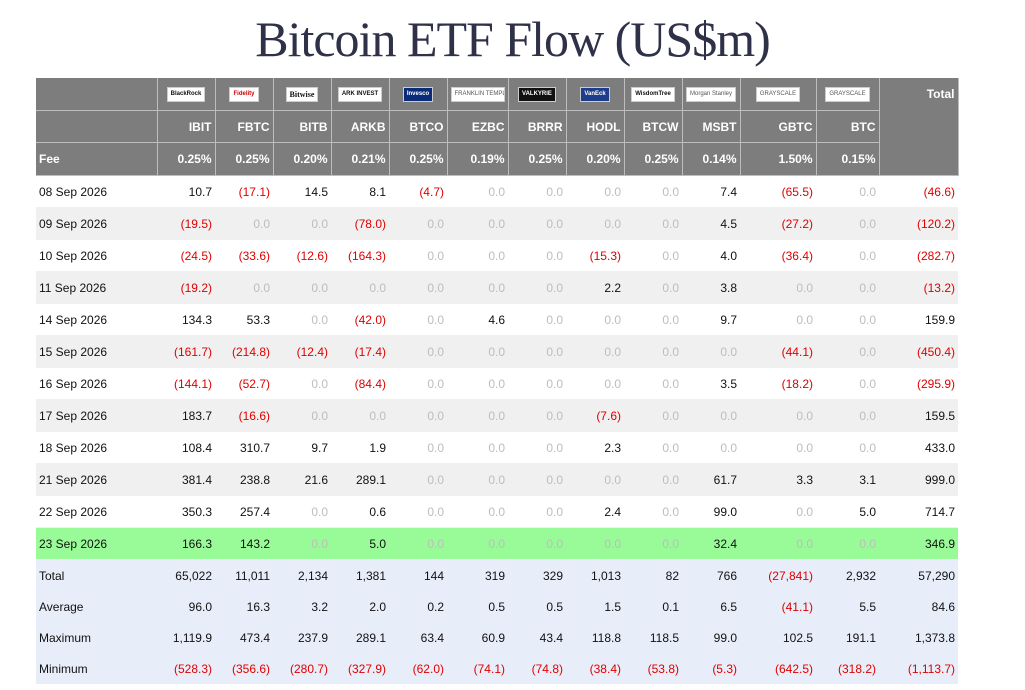 The width and height of the screenshot is (1025, 690). What do you see at coordinates (302, 575) in the screenshot?
I see `stats-cell: 2,134` at bounding box center [302, 575].